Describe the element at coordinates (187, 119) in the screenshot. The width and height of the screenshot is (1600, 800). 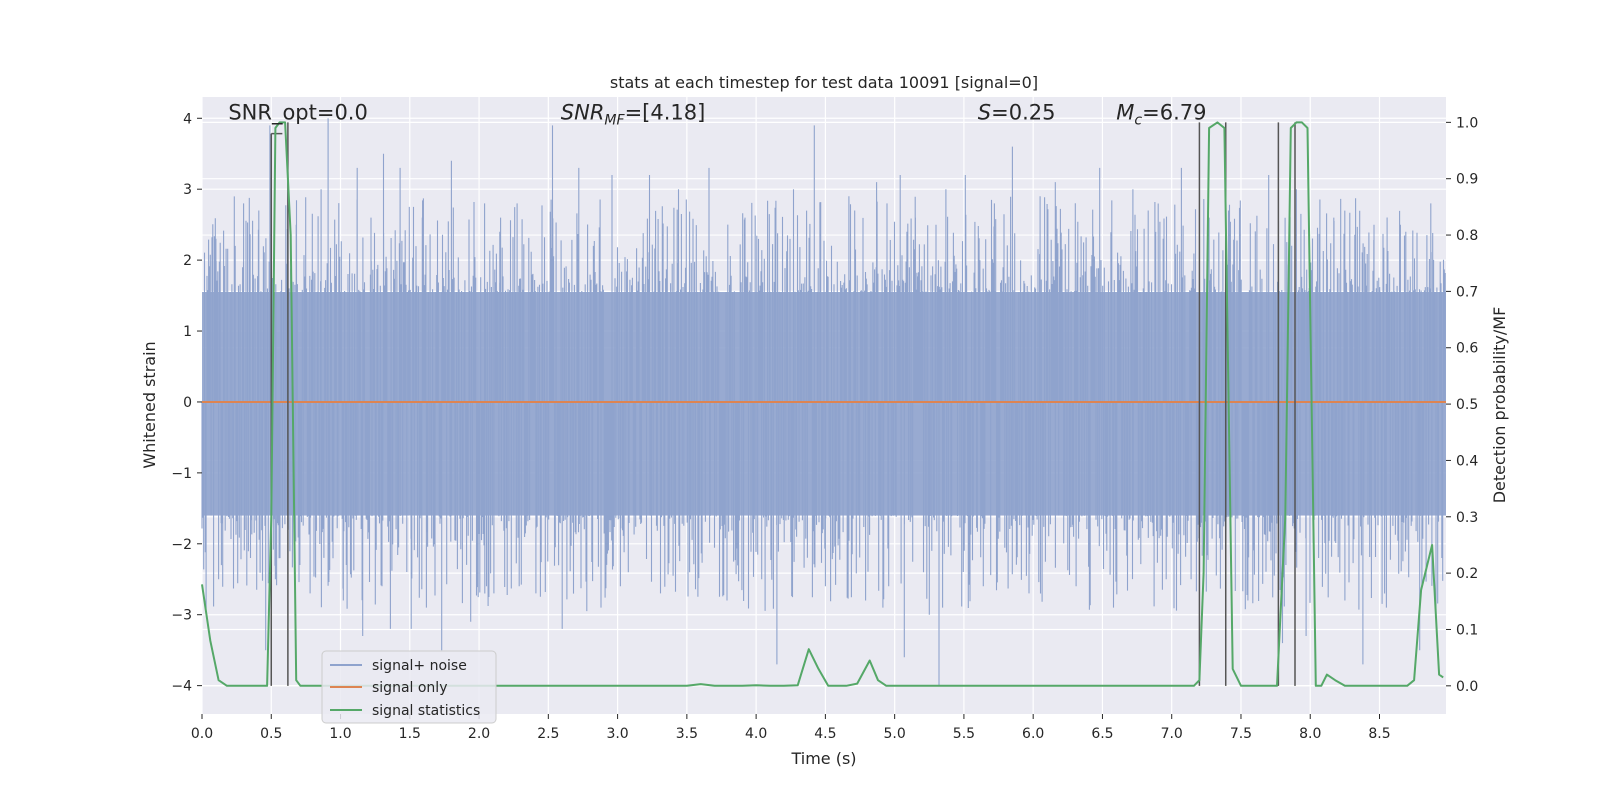
I see `y-tick-label: 4` at that location.